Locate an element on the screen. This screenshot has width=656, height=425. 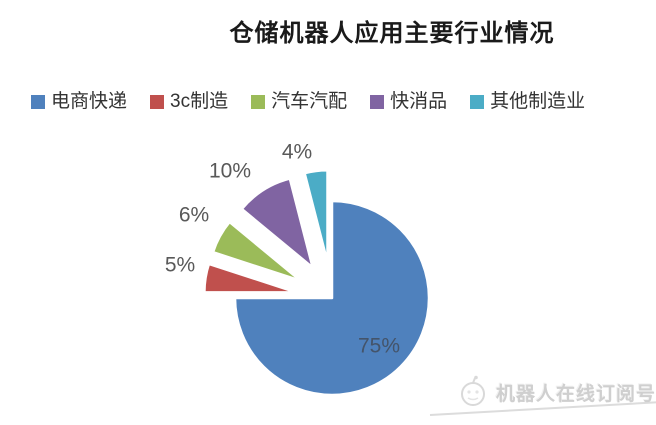
legend-label: 其他制造业 is located at coordinates (538, 101).